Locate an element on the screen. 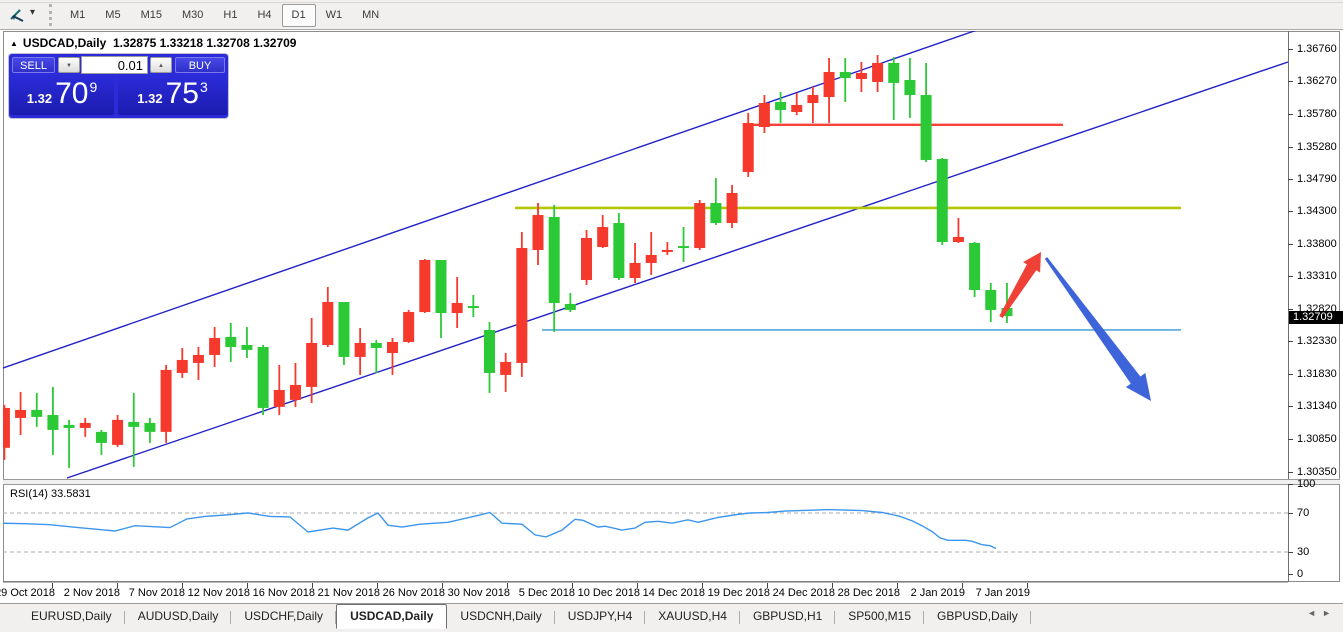  sell-price-pip: 9 is located at coordinates (93, 87).